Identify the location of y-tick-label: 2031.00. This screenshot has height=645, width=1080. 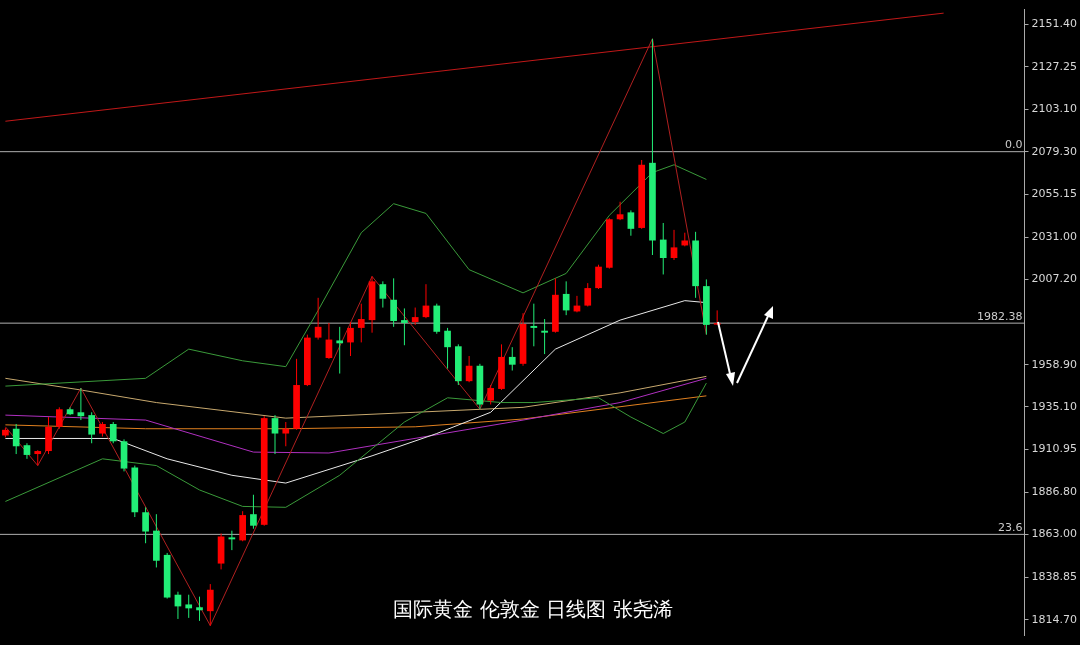
(1054, 236).